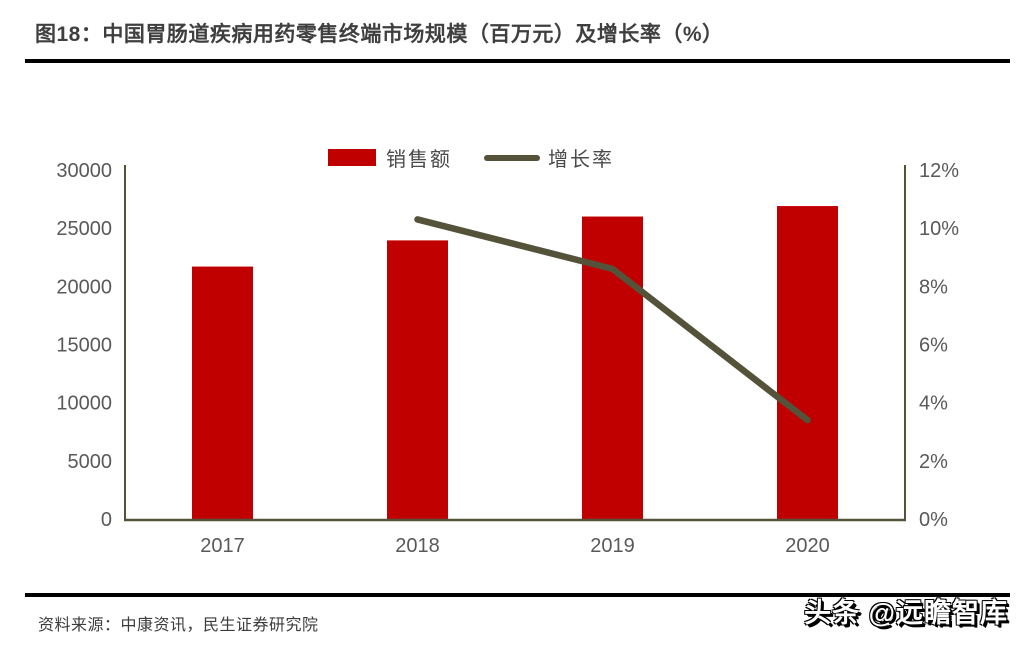  Describe the element at coordinates (84, 171) in the screenshot. I see `left-tick-30000: 30000` at that location.